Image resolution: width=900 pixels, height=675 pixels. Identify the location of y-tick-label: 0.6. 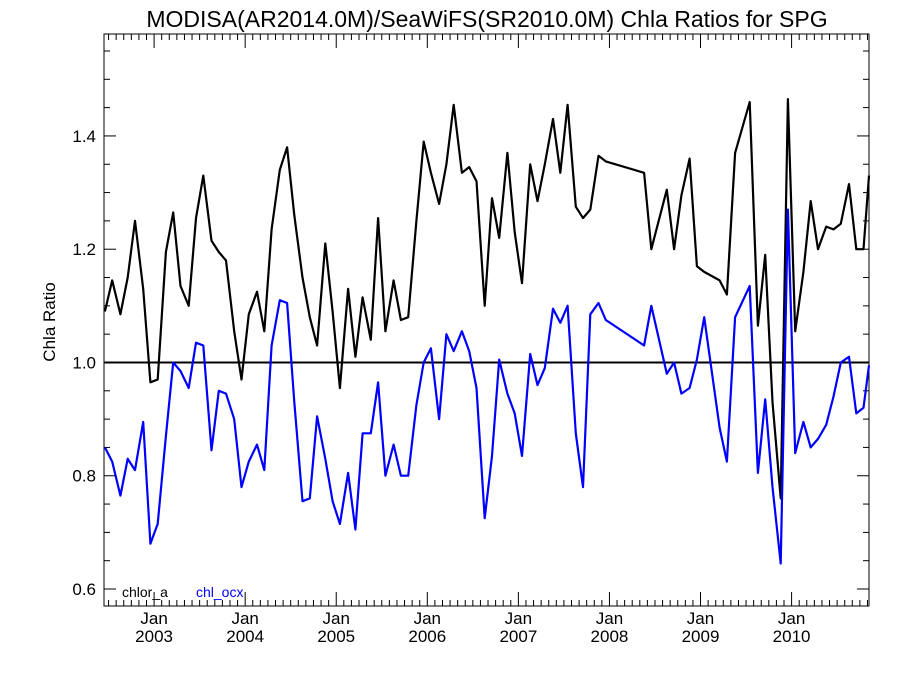
(84, 589).